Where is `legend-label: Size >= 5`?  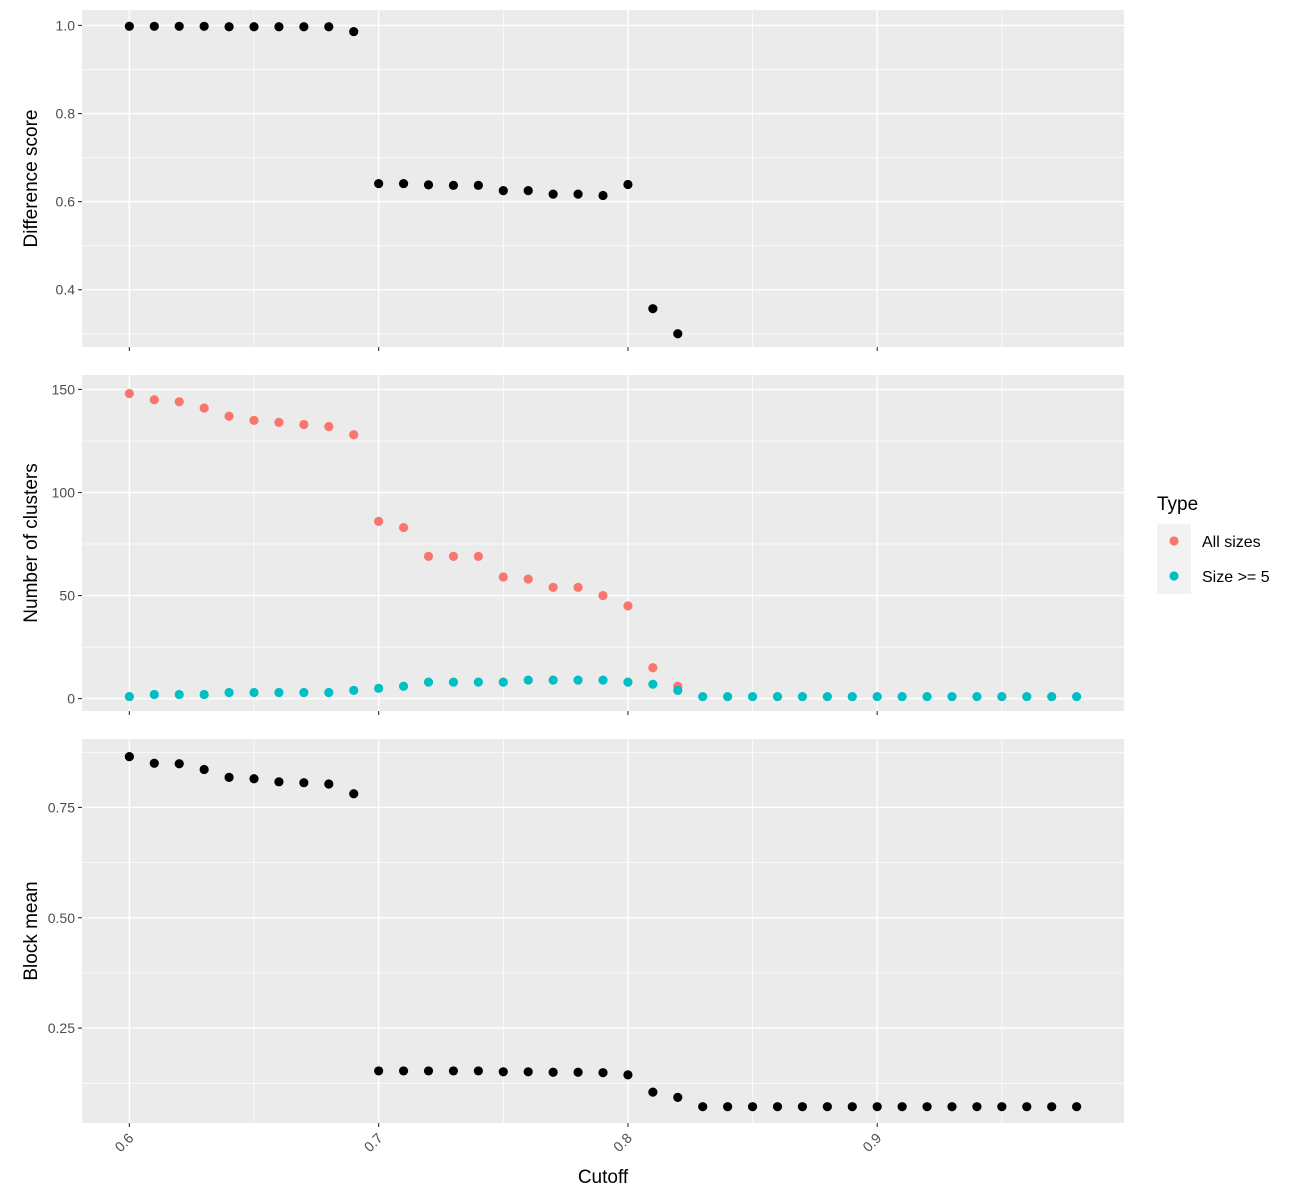
legend-label: Size >= 5 is located at coordinates (1236, 577).